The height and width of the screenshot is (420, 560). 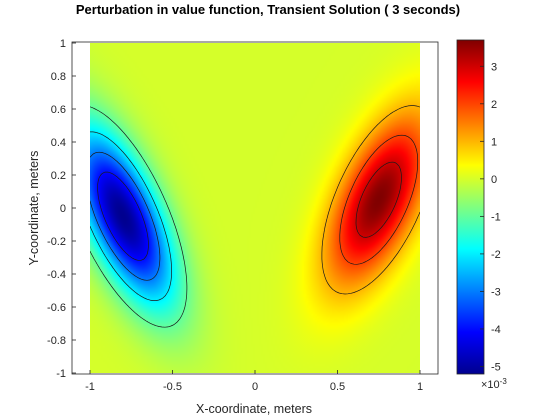 I want to click on colorbar-tick-label: -1, so click(x=496, y=217).